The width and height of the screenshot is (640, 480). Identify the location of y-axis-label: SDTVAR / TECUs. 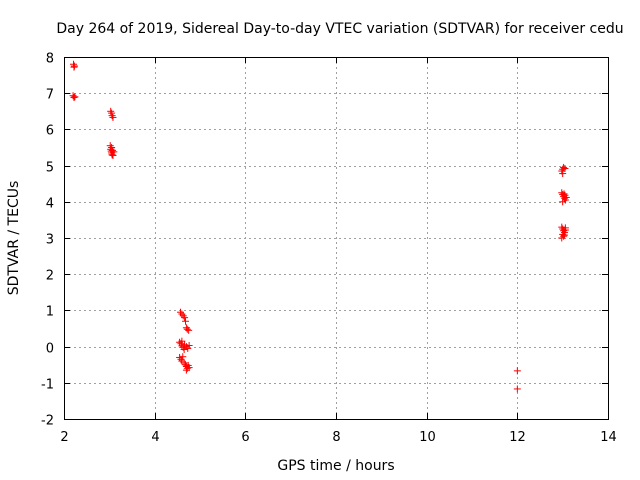
(14, 238).